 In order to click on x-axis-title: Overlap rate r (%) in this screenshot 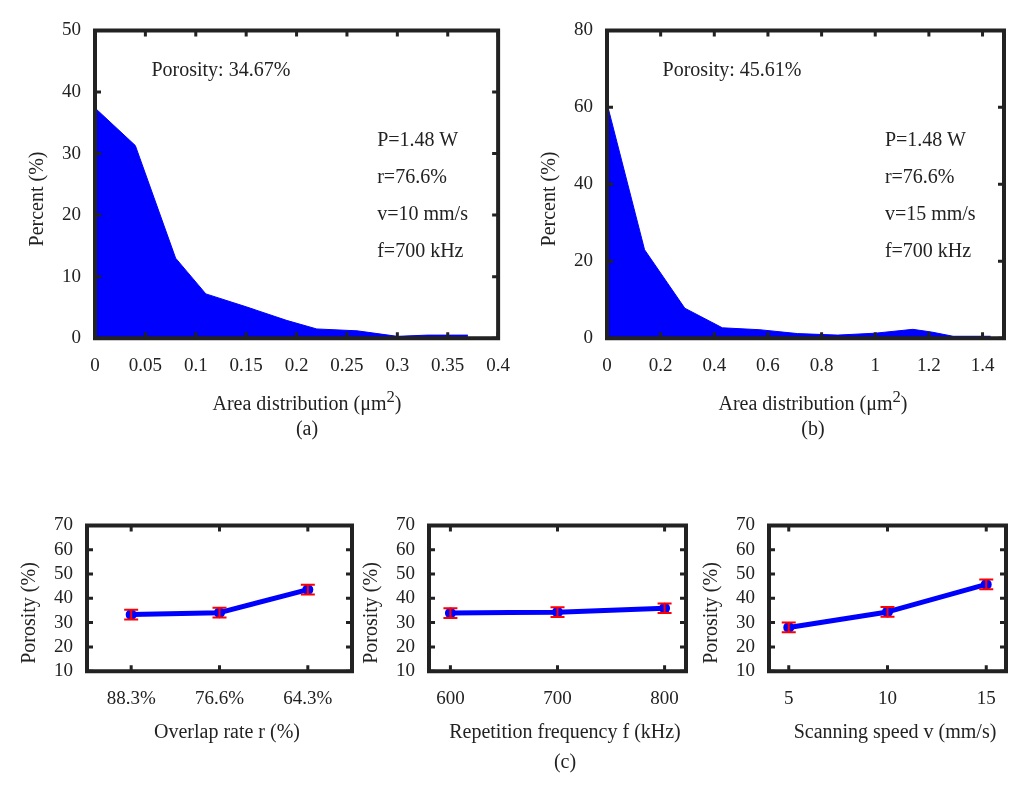, I will do `click(227, 731)`.